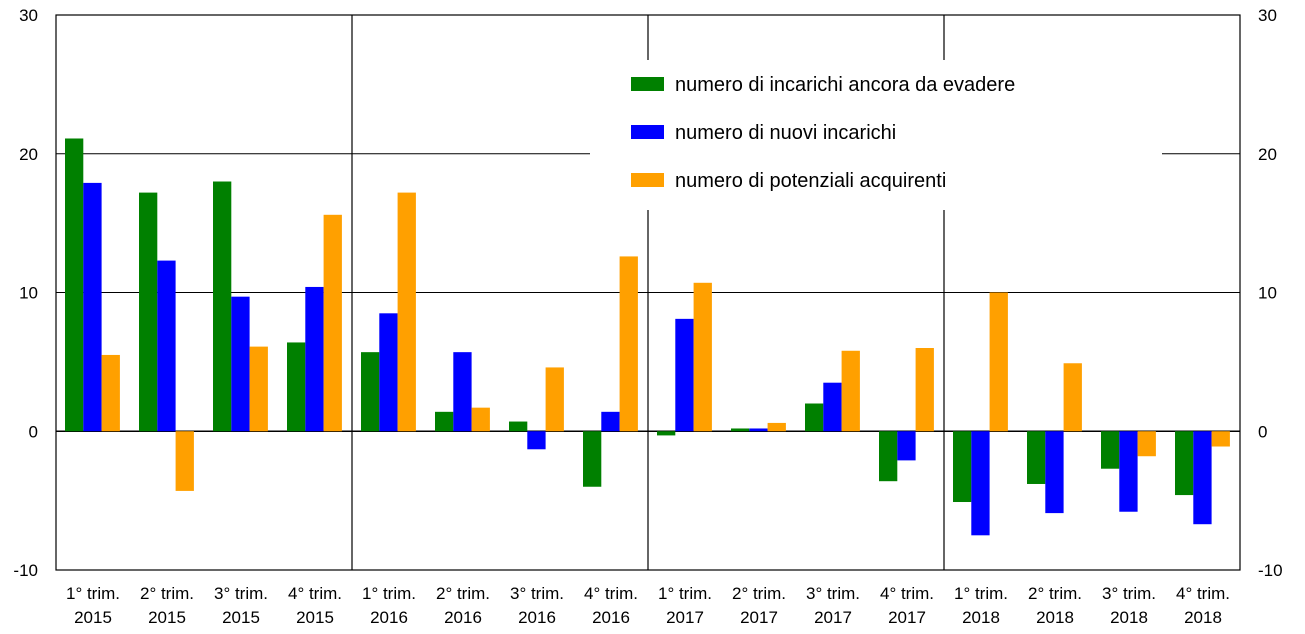  Describe the element at coordinates (93, 605) in the screenshot. I see `x-tick-label: 1° trim. 2015` at that location.